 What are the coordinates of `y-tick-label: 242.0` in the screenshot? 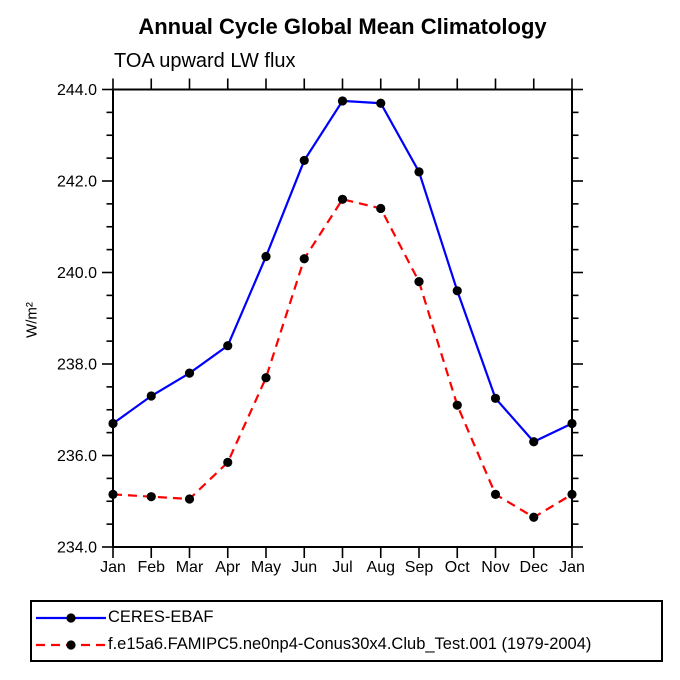 It's located at (77, 182).